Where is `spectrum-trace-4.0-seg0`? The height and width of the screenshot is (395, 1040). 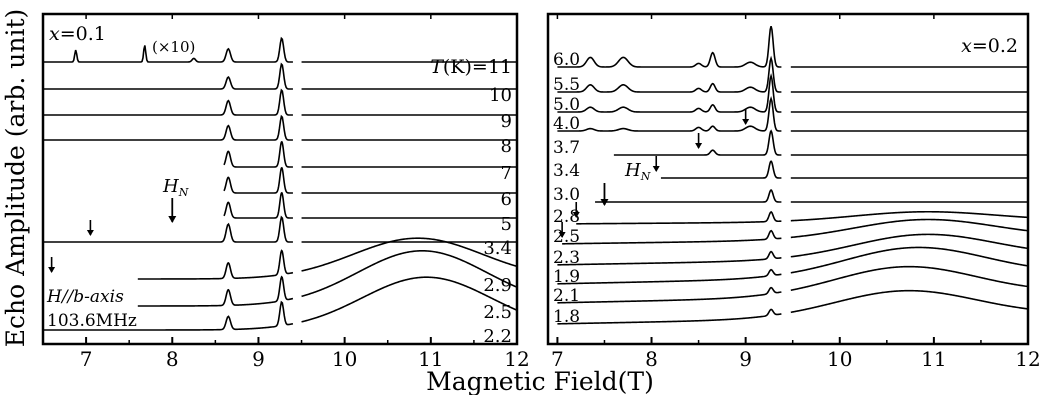
spectrum-trace-4.0-seg0 is located at coordinates (669, 113).